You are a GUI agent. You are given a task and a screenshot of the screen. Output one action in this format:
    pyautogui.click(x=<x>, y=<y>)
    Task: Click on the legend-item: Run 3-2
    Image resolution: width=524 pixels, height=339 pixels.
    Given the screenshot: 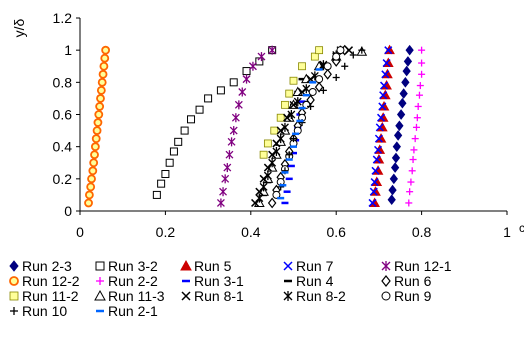 What is the action you would take?
    pyautogui.click(x=126, y=266)
    